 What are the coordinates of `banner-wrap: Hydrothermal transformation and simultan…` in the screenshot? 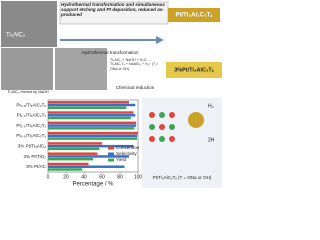 It's located at (113, 10).